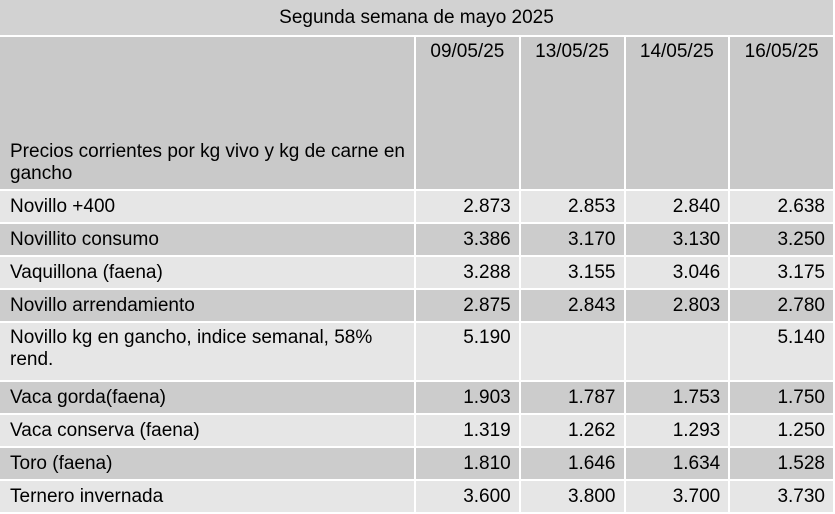 This screenshot has height=514, width=835. I want to click on price-cell: 5.140, so click(782, 352).